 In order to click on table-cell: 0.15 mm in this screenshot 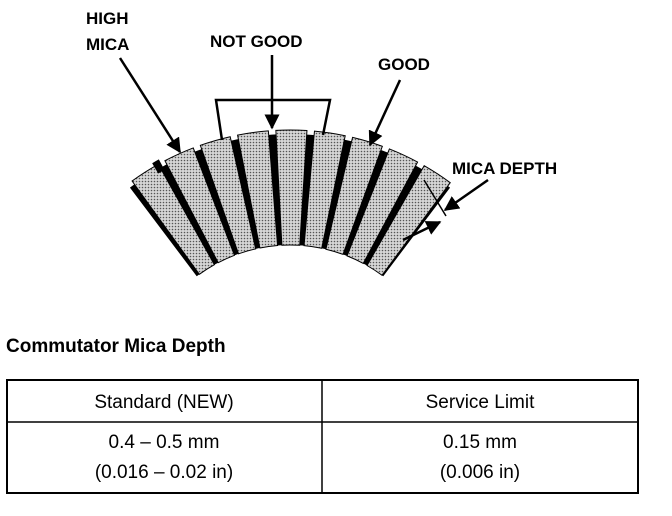, I will do `click(480, 442)`.